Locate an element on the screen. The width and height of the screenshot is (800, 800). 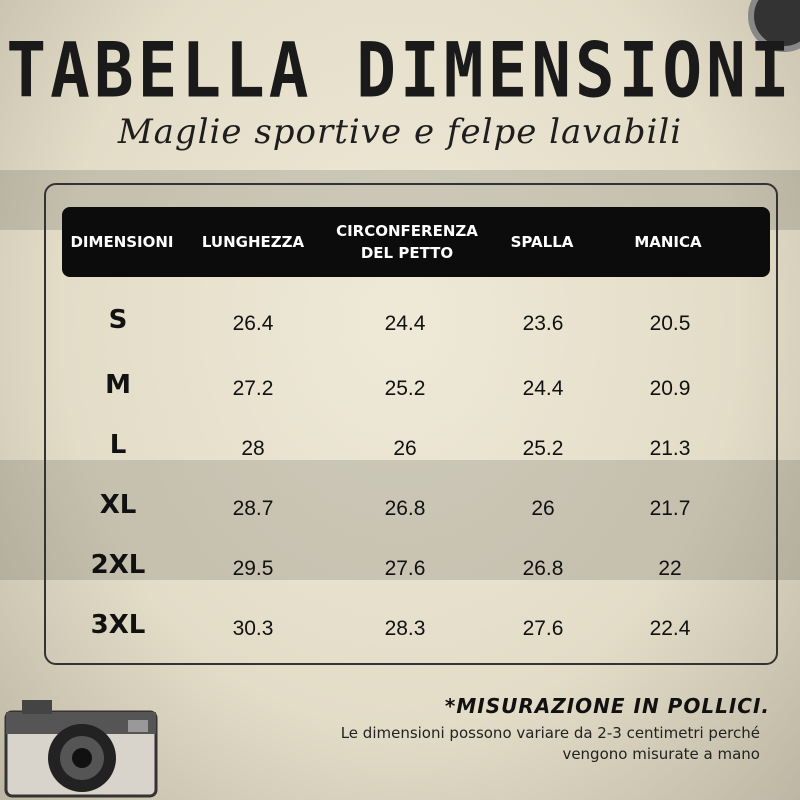
table-cell: 28.7 is located at coordinates (253, 508).